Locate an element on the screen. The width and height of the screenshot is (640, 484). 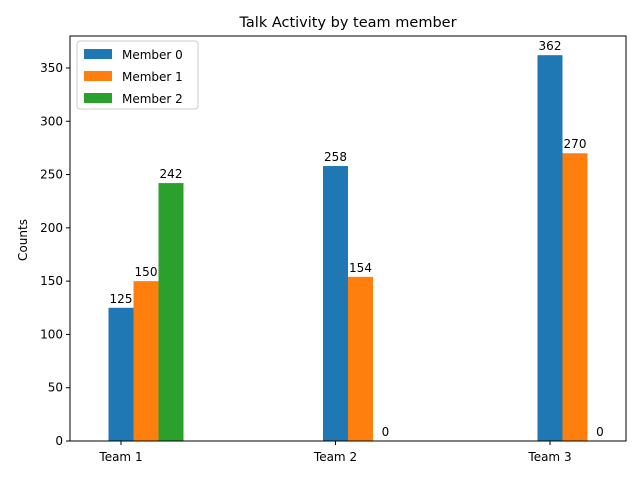
x-tick-label: Team 2 is located at coordinates (335, 457).